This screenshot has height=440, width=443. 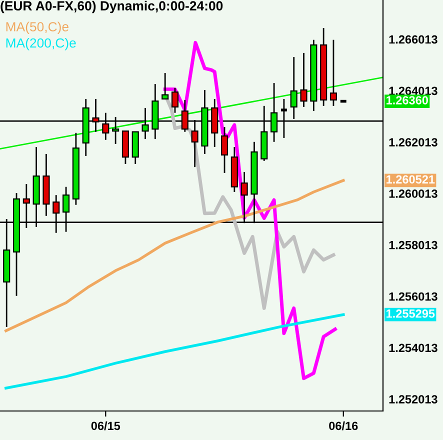 What do you see at coordinates (413, 245) in the screenshot?
I see `y-tick-label: 1.258013` at bounding box center [413, 245].